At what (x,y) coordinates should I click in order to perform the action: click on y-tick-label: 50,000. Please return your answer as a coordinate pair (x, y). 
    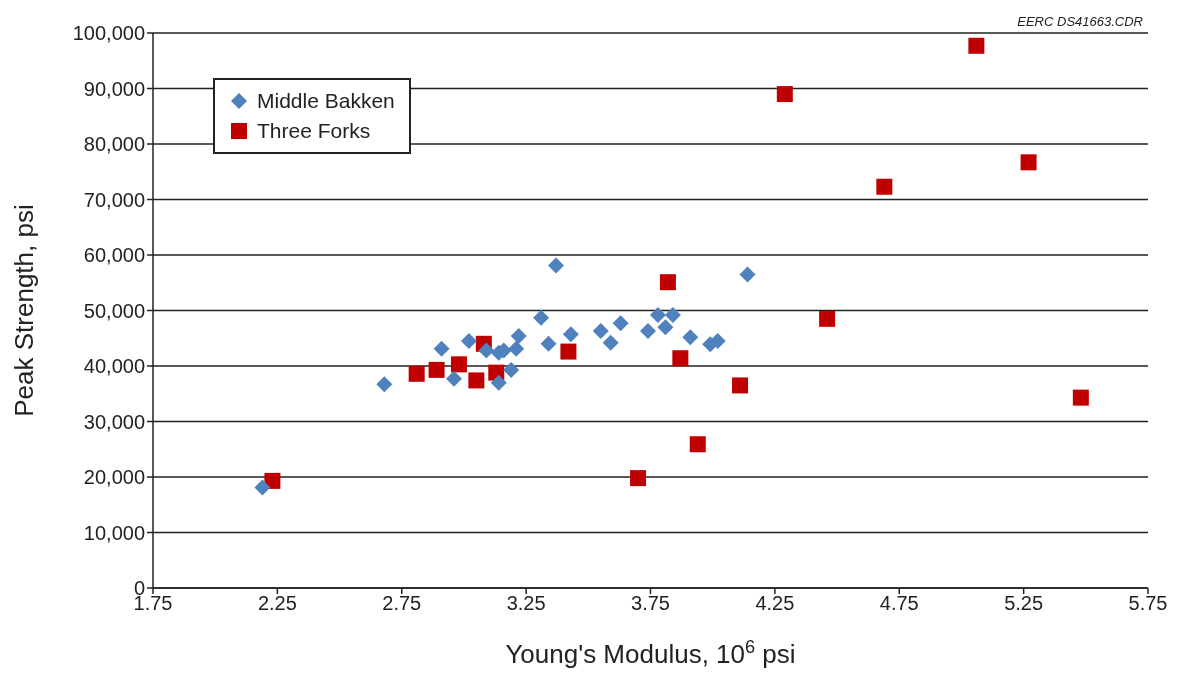
    Looking at the image, I should click on (114, 310).